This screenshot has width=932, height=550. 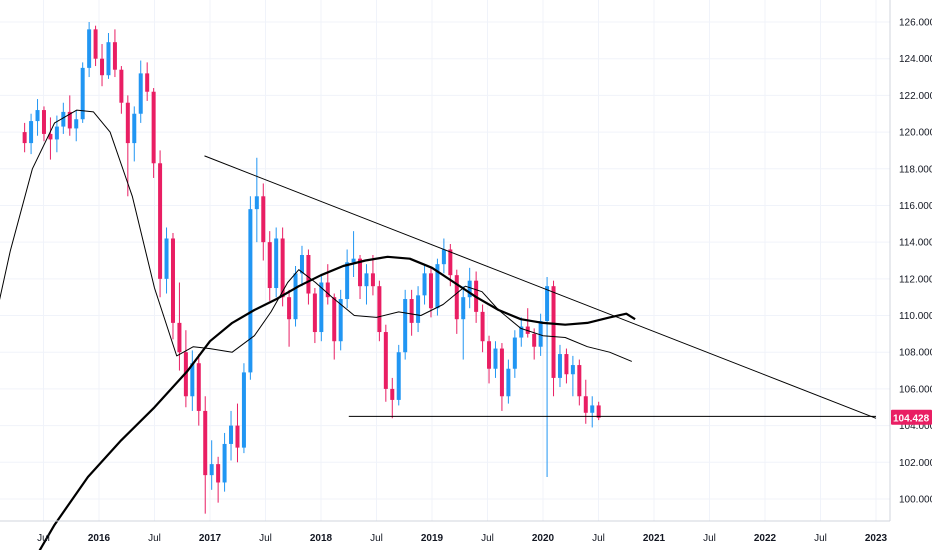 What do you see at coordinates (876, 538) in the screenshot?
I see `x-tick-label: 2023` at bounding box center [876, 538].